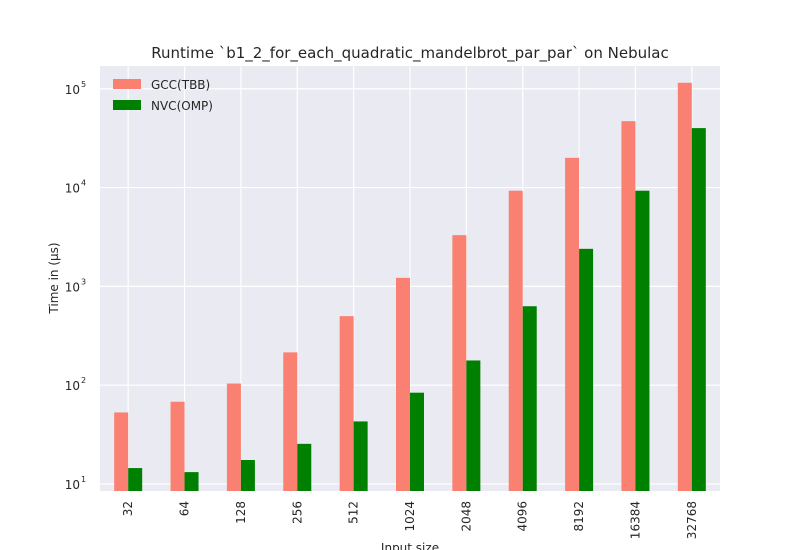 This screenshot has height=550, width=800. What do you see at coordinates (83, 281) in the screenshot?
I see `y-tick-exponent: 3` at bounding box center [83, 281].